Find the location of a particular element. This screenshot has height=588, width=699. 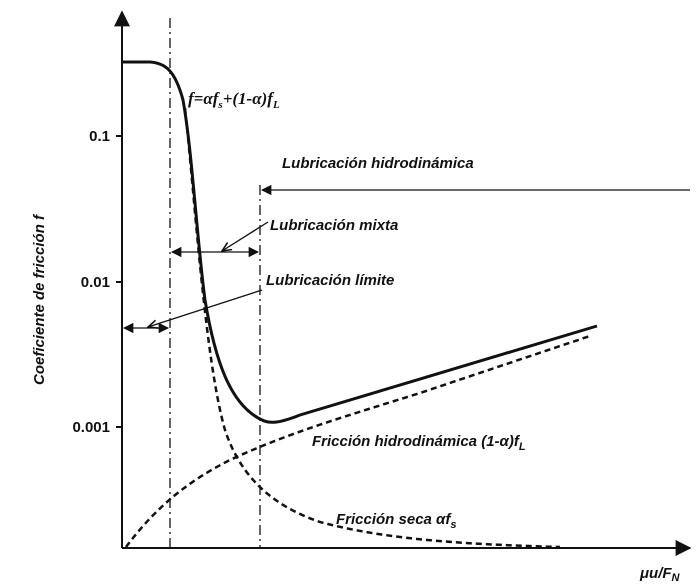

label-main: Fricción hidrodinámica (1-α)f is located at coordinates (416, 441).